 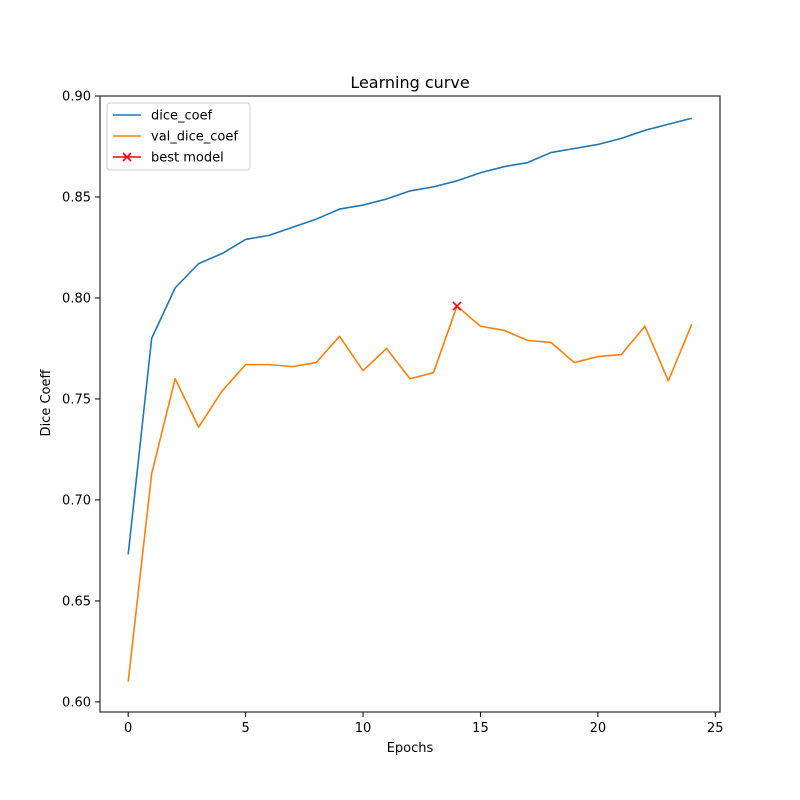 What do you see at coordinates (76, 500) in the screenshot?
I see `y-tick-label: 0.70` at bounding box center [76, 500].